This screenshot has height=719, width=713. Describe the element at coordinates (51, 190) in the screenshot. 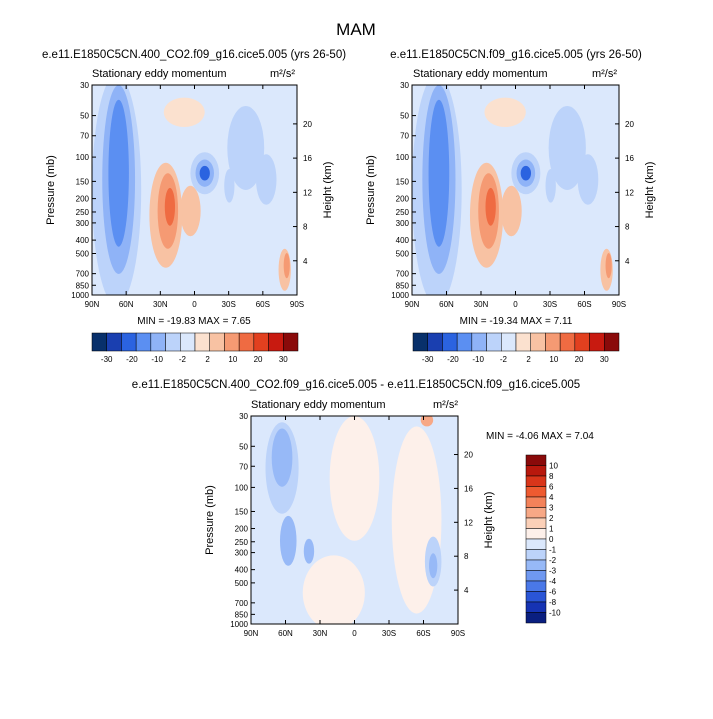

I see `y-axis-label: Pressure (mb)` at that location.